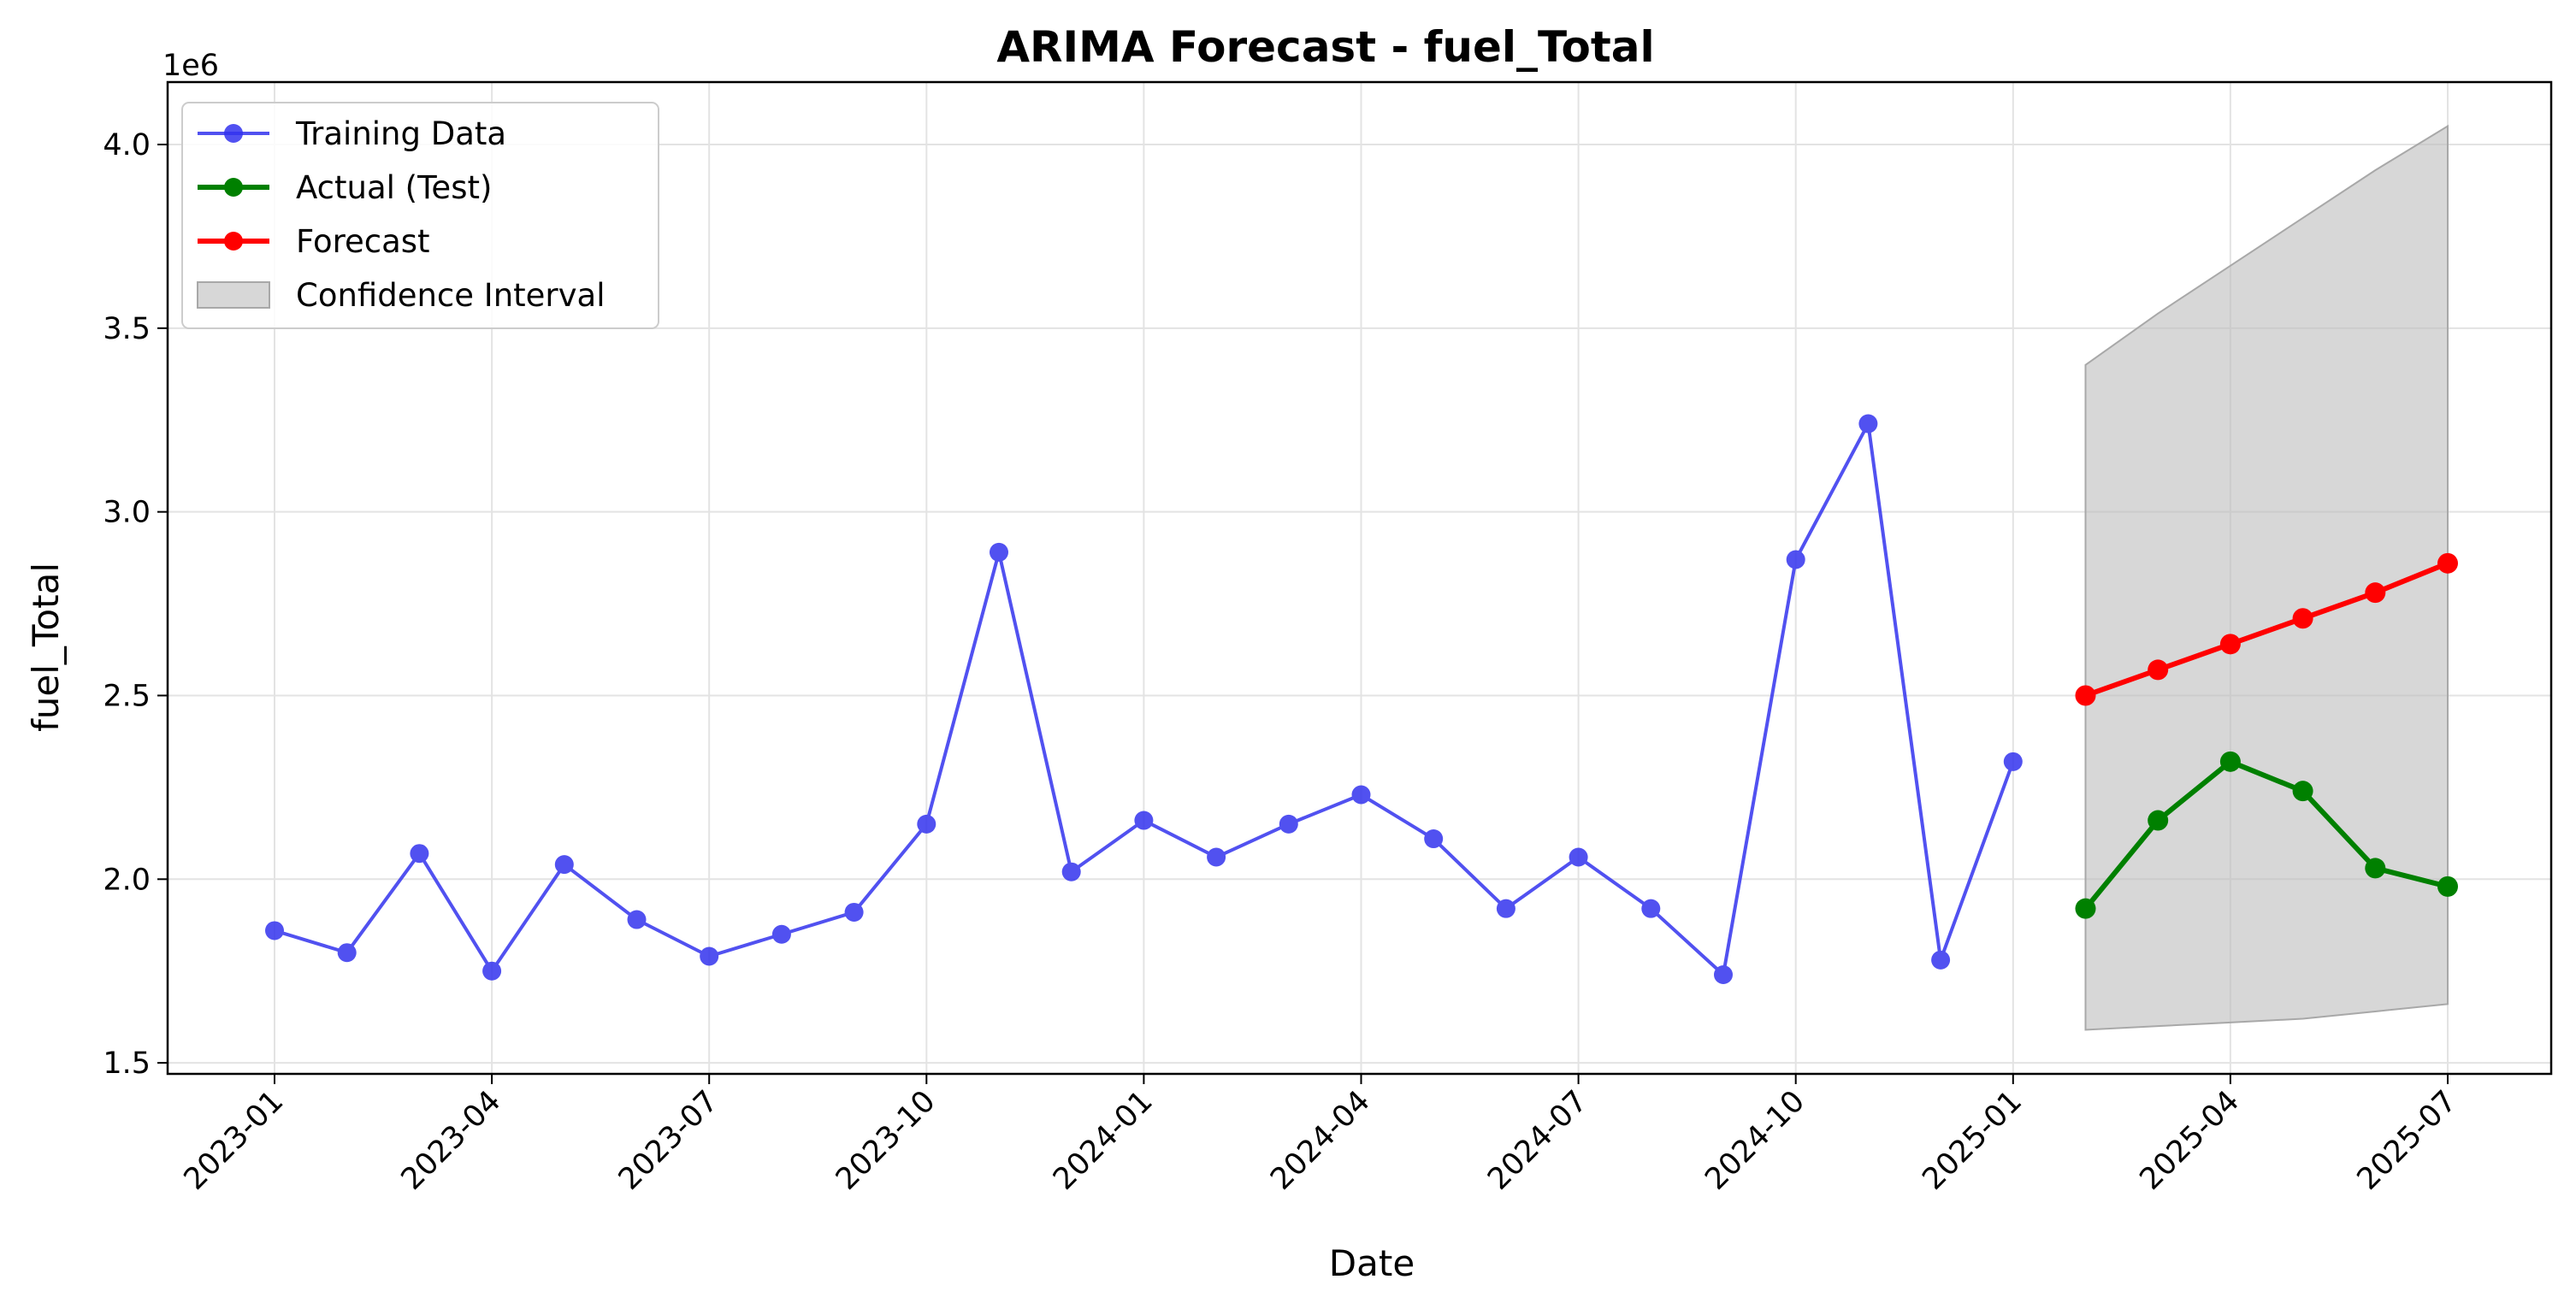  Describe the element at coordinates (127, 1064) in the screenshot. I see `y-tick-label: 1.5` at that location.